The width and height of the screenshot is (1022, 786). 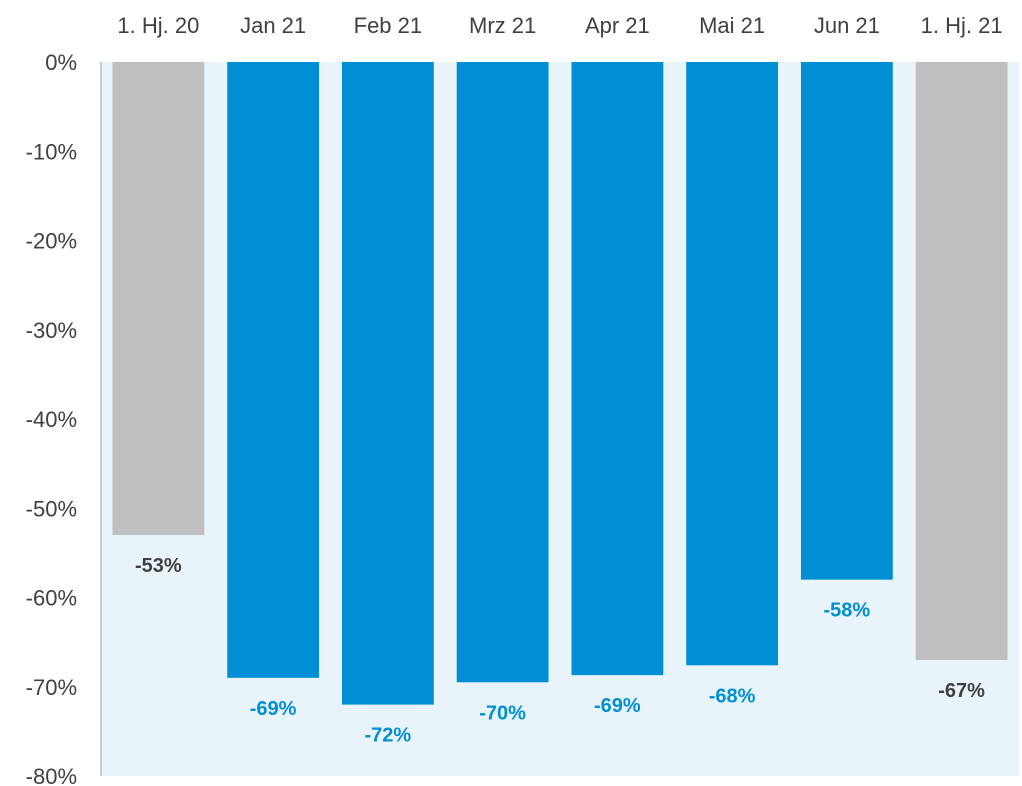 What do you see at coordinates (388, 736) in the screenshot?
I see `data-label: -72%` at bounding box center [388, 736].